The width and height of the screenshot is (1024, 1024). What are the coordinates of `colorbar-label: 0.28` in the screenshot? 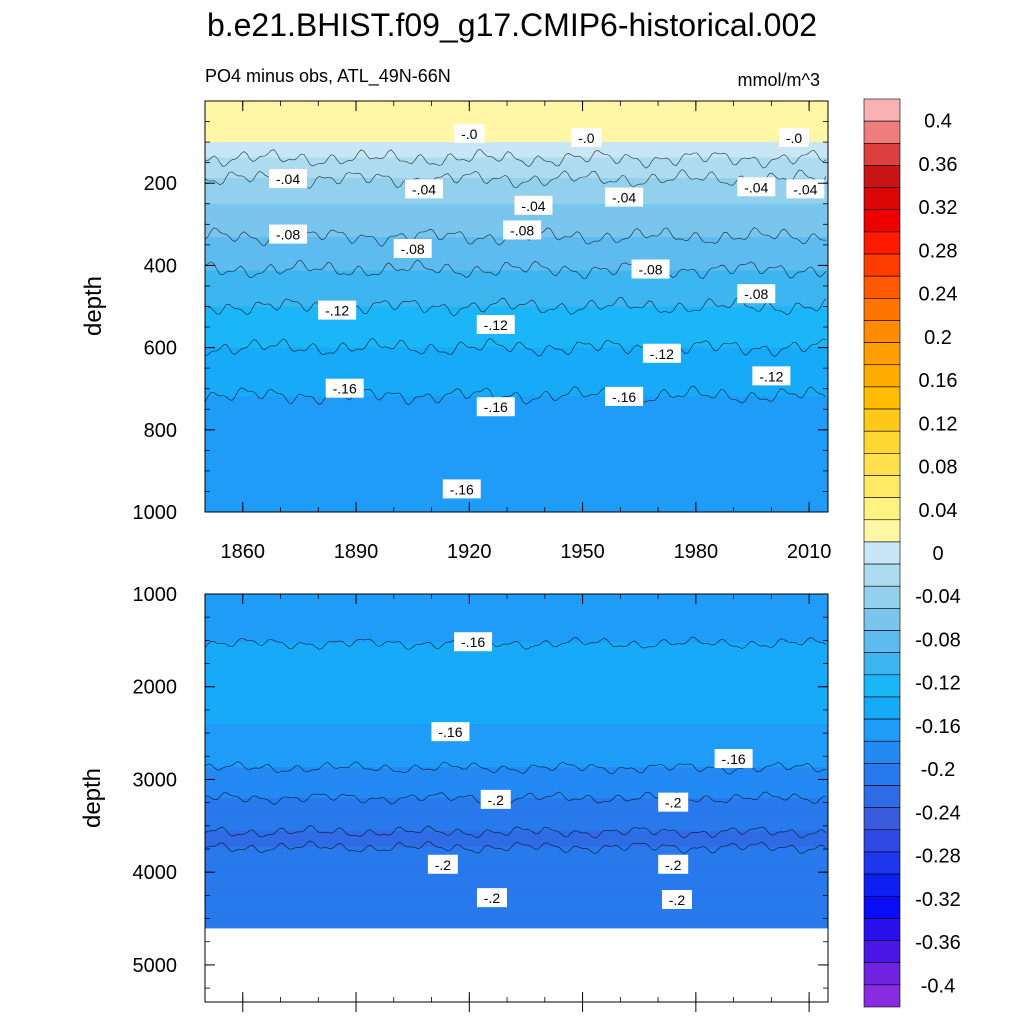 It's located at (938, 251).